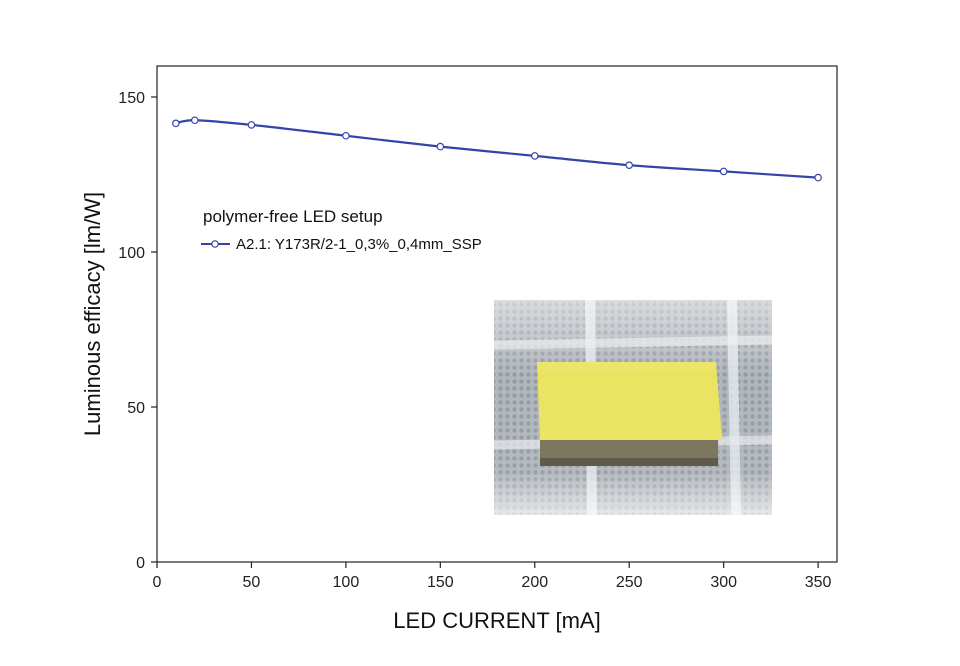 This screenshot has height=666, width=960. What do you see at coordinates (131, 98) in the screenshot?
I see `y-tick-label: 150` at bounding box center [131, 98].